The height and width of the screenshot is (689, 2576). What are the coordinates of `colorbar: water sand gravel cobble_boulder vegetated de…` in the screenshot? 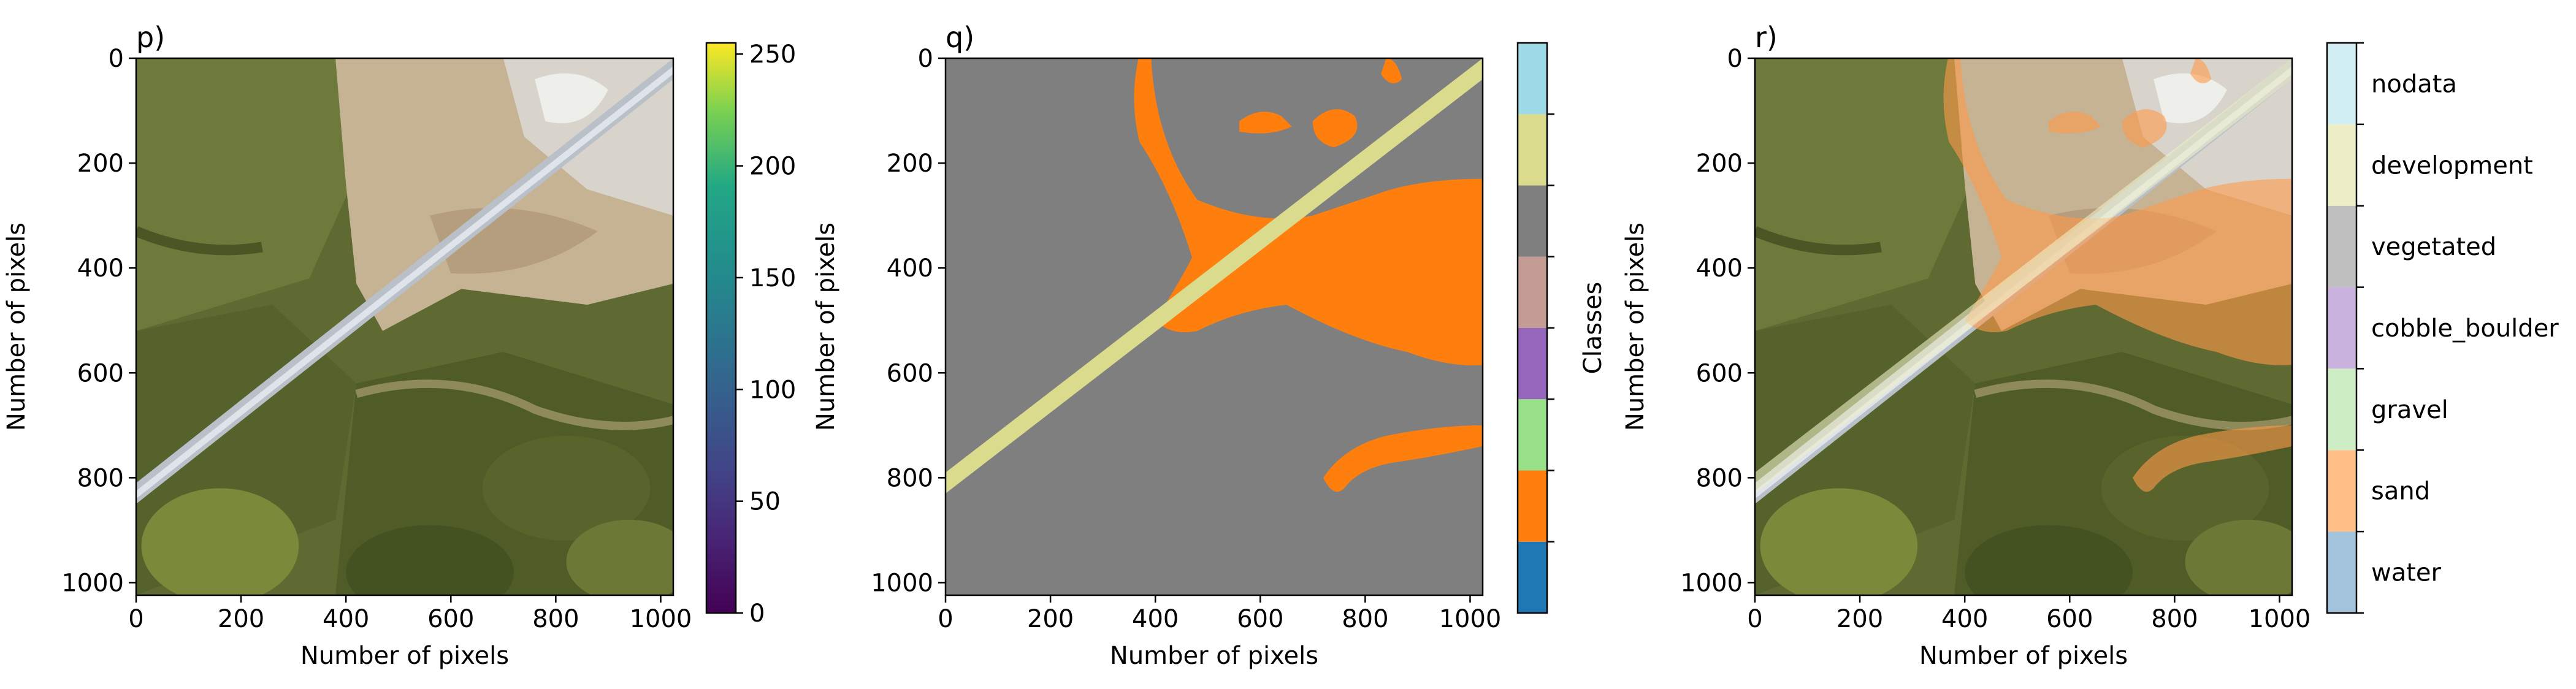 It's located at (2442, 328).